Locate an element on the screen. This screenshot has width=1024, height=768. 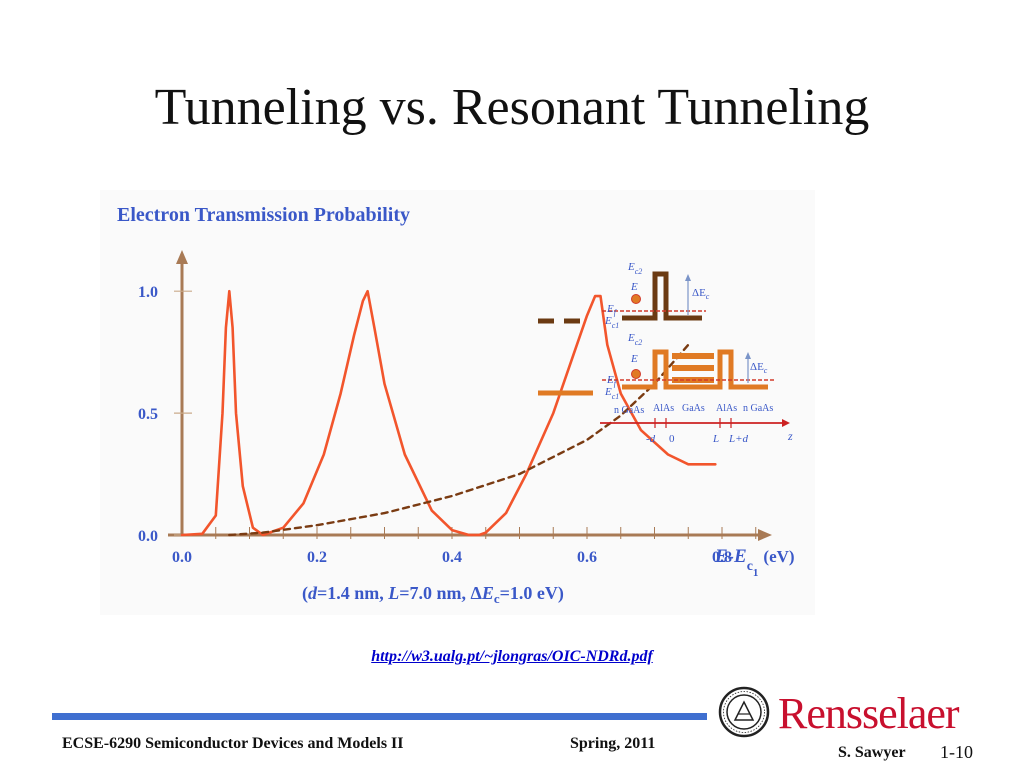
page-number: 1-10 is located at coordinates (956, 752).